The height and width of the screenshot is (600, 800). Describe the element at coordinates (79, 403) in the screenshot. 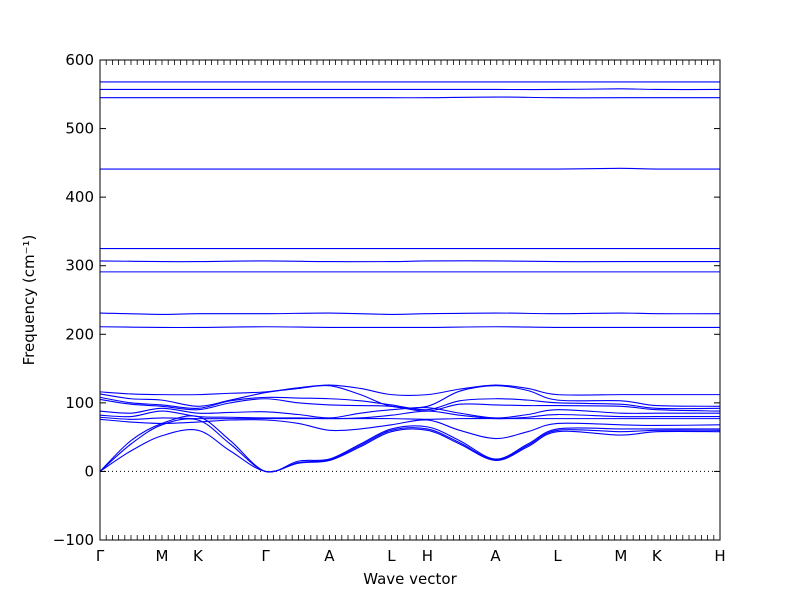

I see `y-tick-label: 100` at that location.